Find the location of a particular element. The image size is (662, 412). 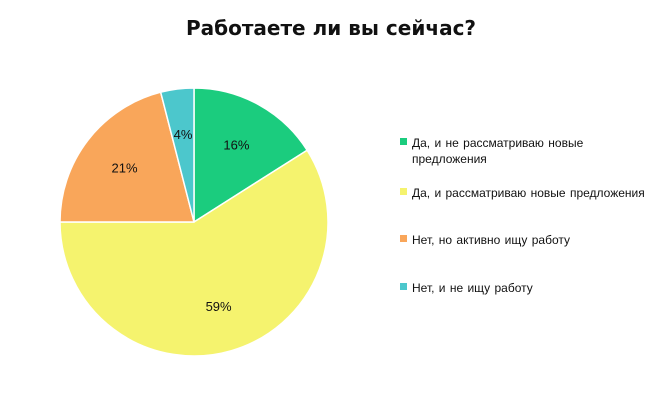

legend-label-3: Нет, но активно ищу работу is located at coordinates (491, 240).